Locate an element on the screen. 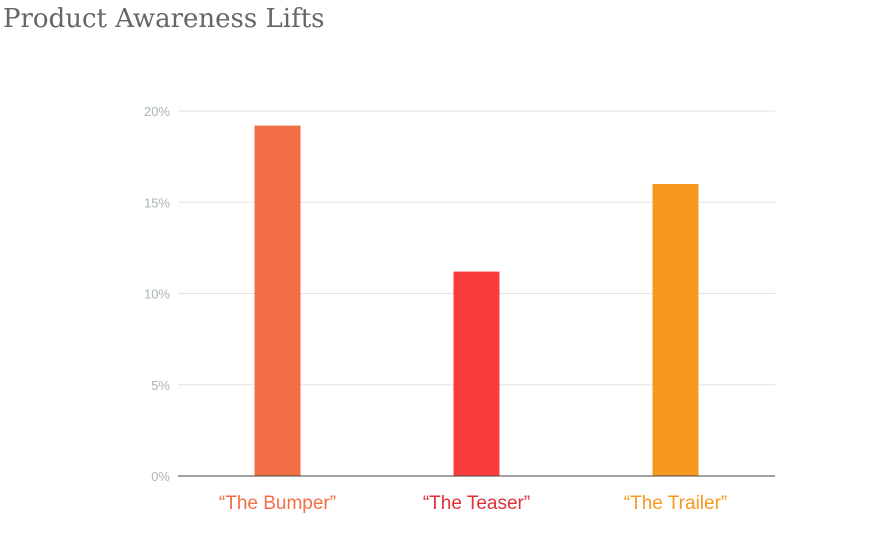  y-tick-label: 5% is located at coordinates (160, 385).